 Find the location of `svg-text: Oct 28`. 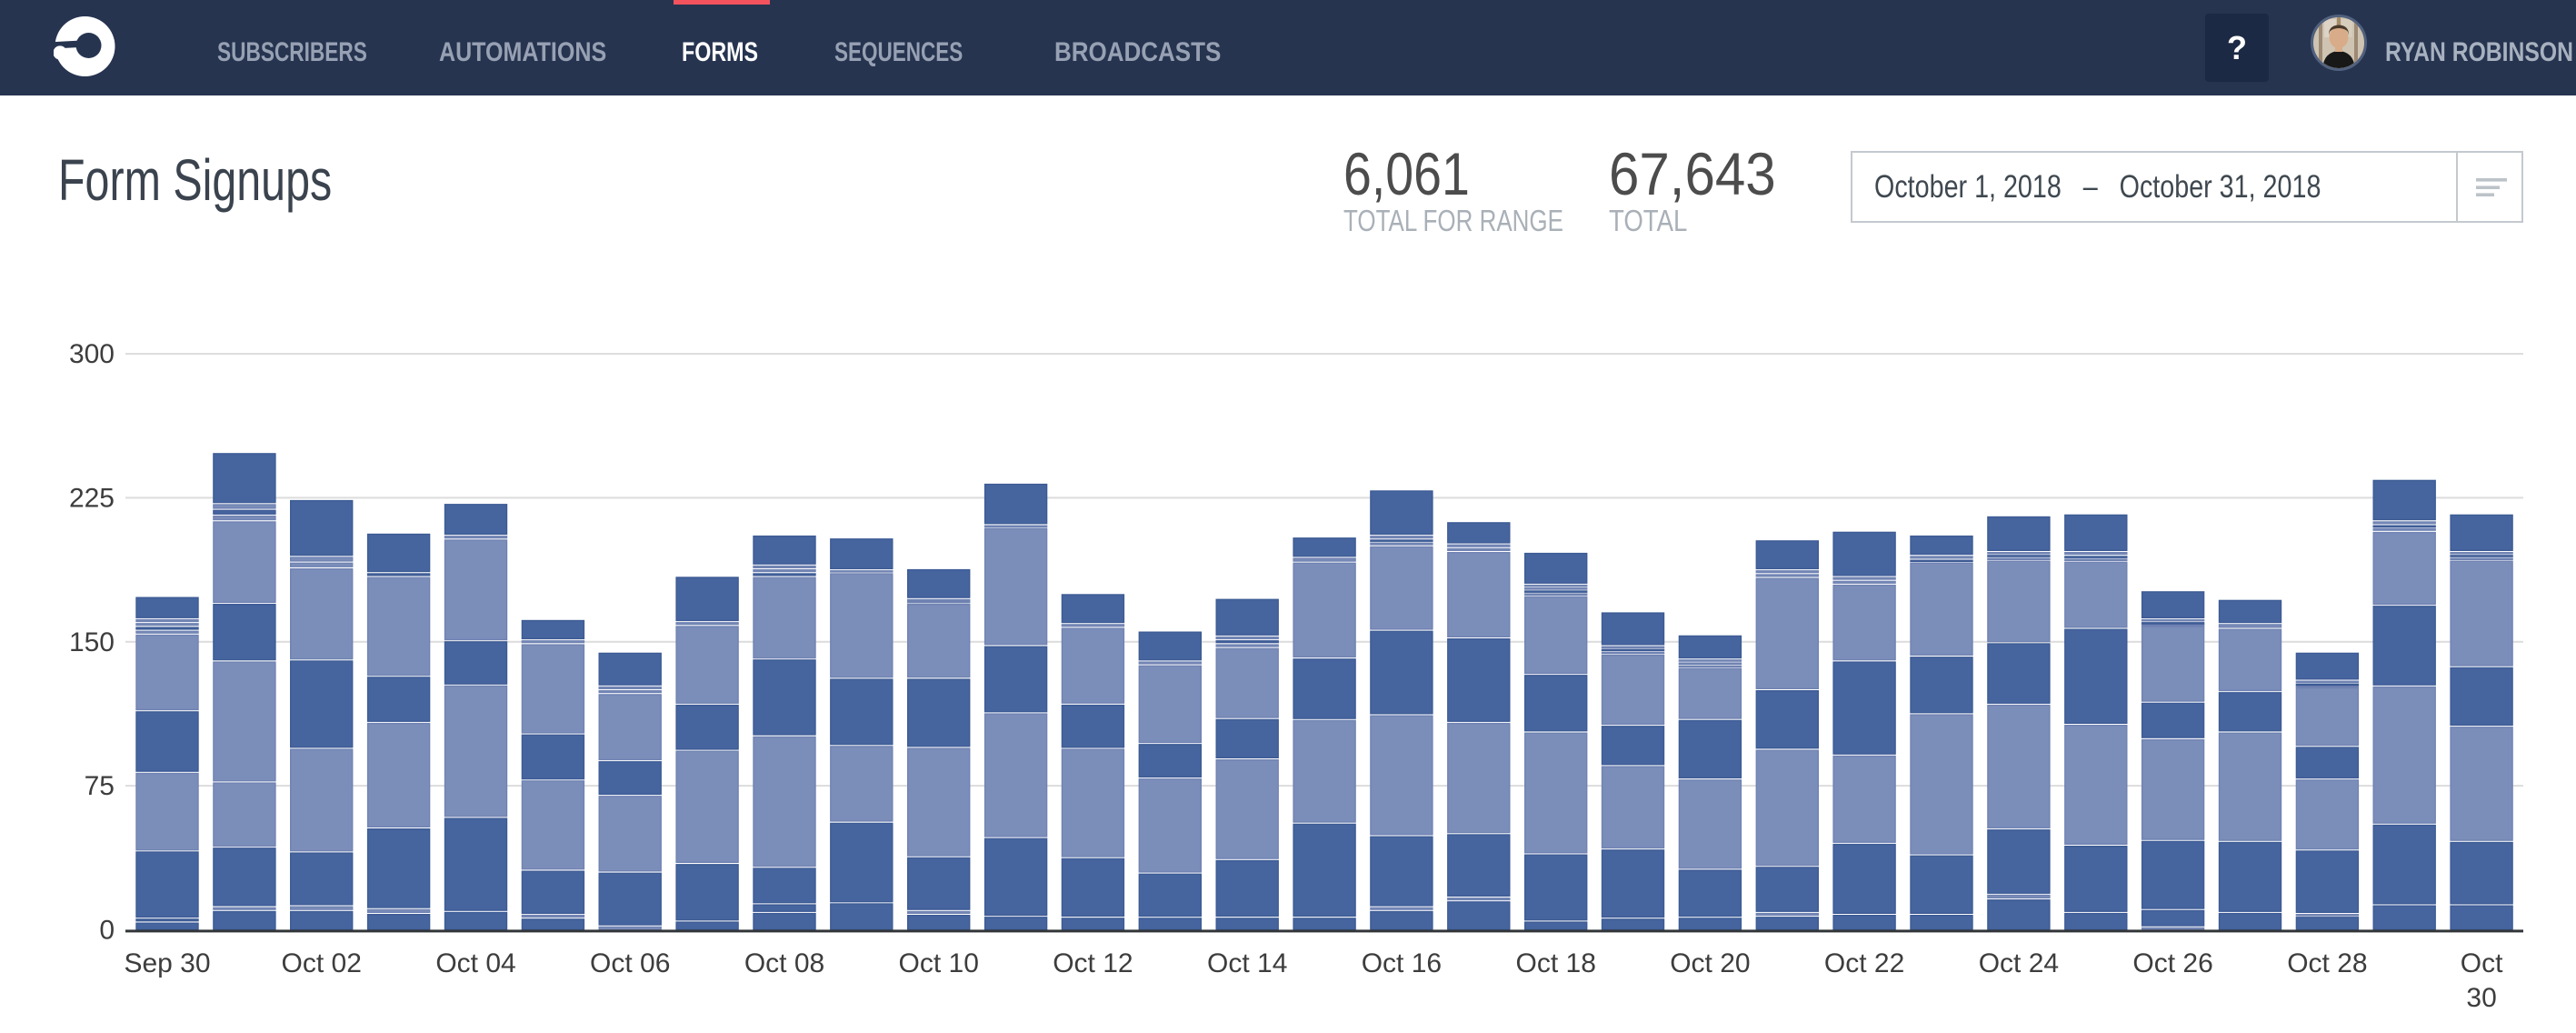

svg-text: Oct 28 is located at coordinates (2327, 963).